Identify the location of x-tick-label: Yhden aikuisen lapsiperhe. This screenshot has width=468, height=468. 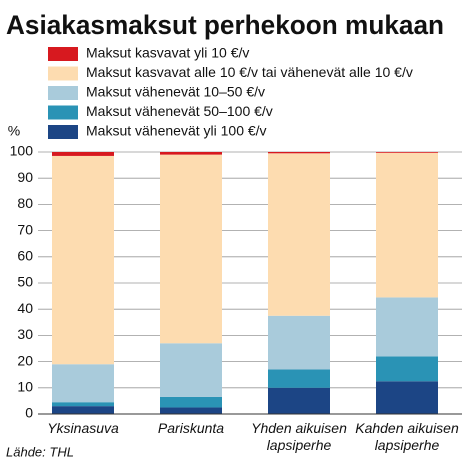
(299, 436).